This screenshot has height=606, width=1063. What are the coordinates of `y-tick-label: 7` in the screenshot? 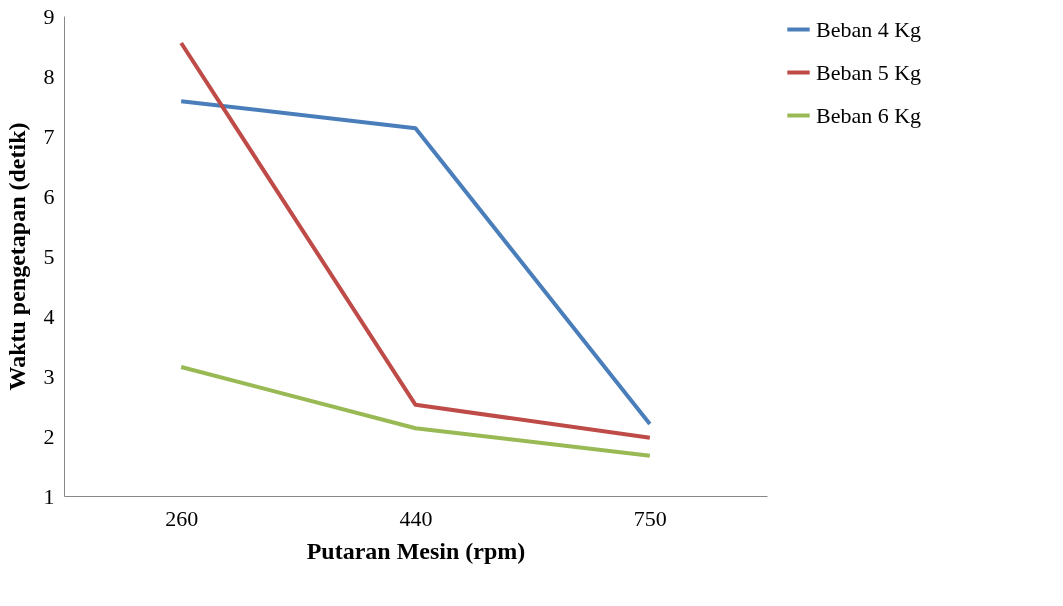 It's located at (49, 136).